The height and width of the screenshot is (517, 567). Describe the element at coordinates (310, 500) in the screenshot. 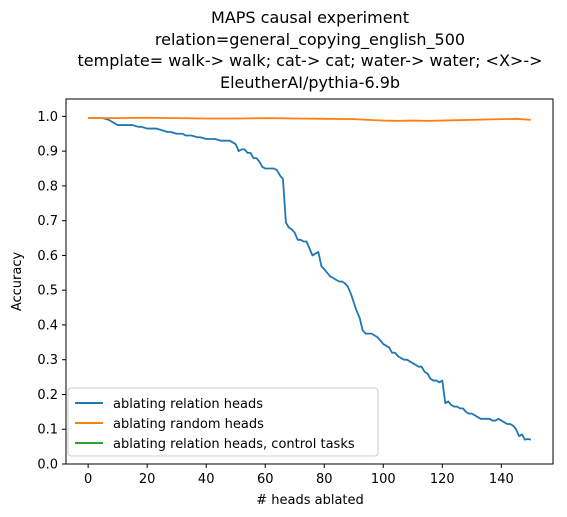

I see `x-axis-label: # heads ablated` at that location.